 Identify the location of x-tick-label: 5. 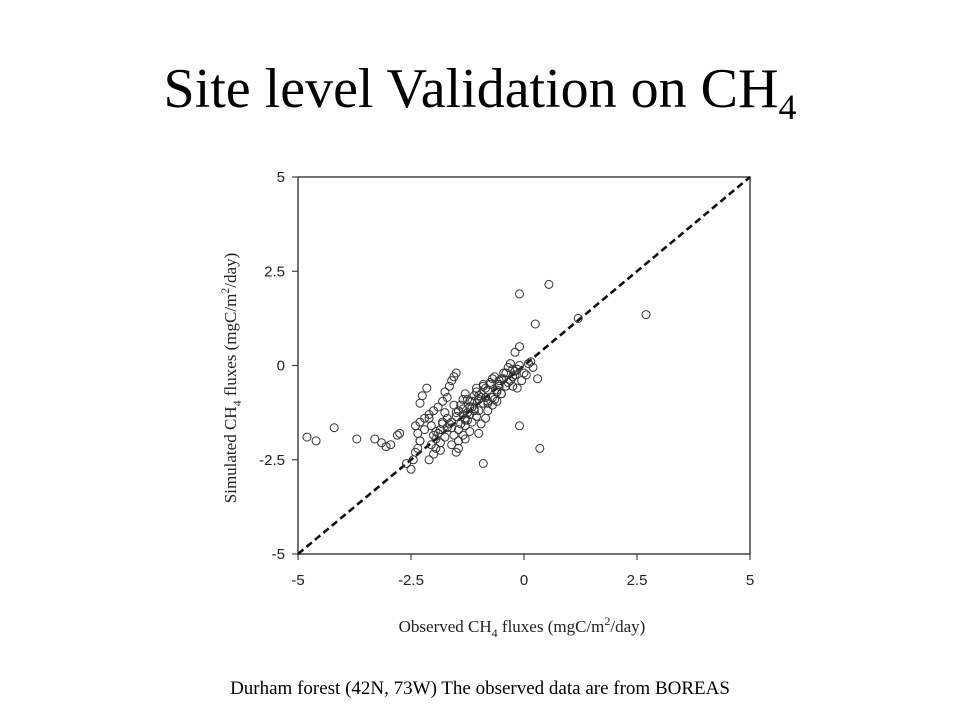
(750, 580).